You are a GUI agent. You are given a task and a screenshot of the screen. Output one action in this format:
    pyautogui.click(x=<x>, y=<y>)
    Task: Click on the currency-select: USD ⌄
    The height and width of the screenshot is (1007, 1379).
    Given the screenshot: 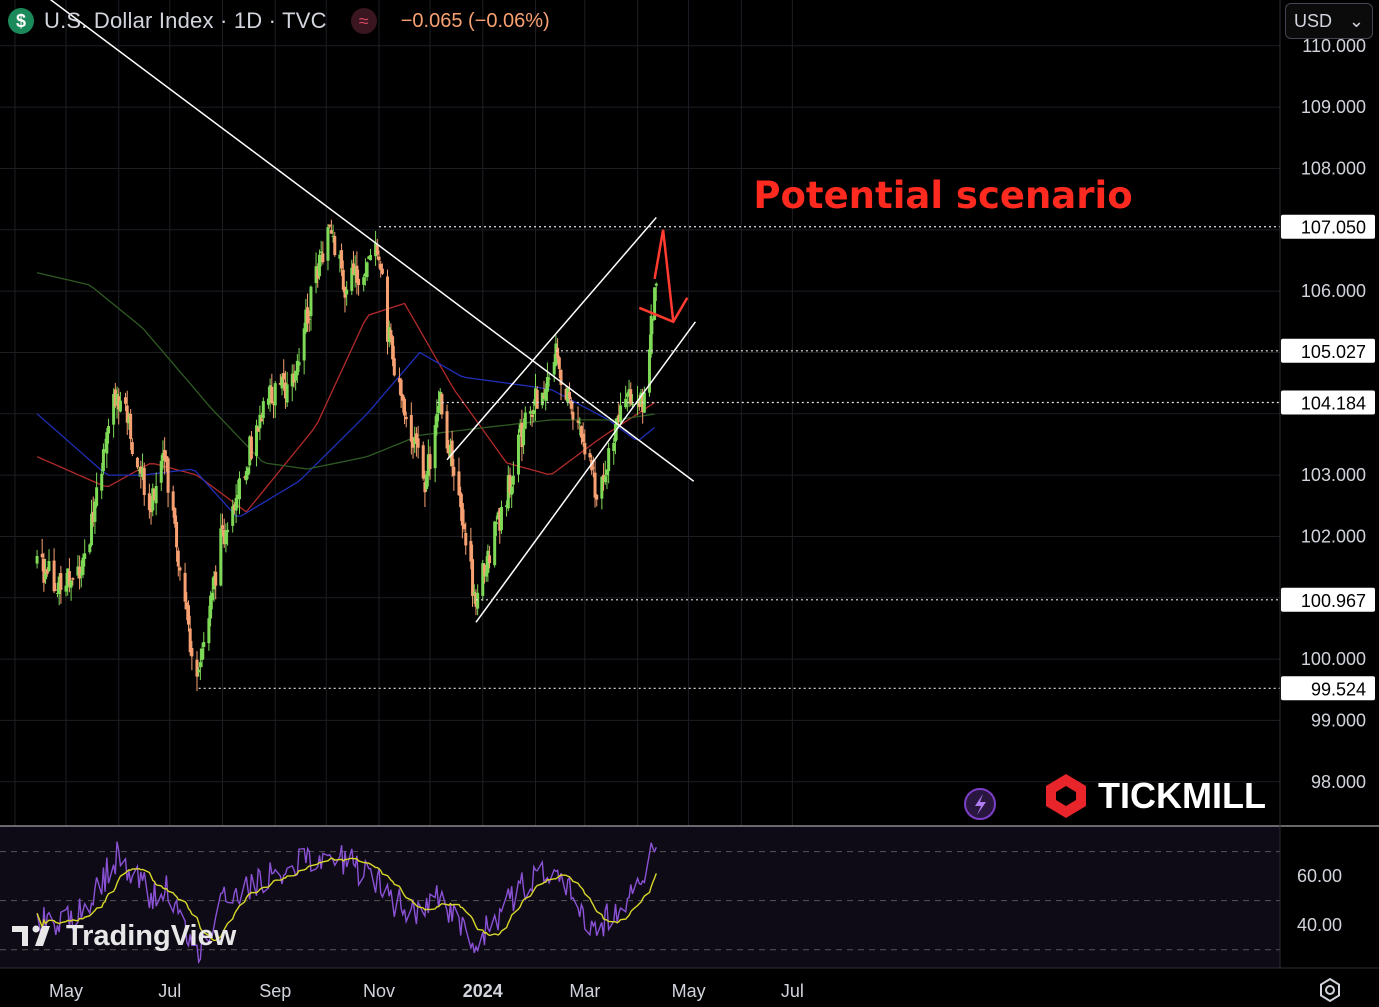 What is the action you would take?
    pyautogui.click(x=1329, y=21)
    